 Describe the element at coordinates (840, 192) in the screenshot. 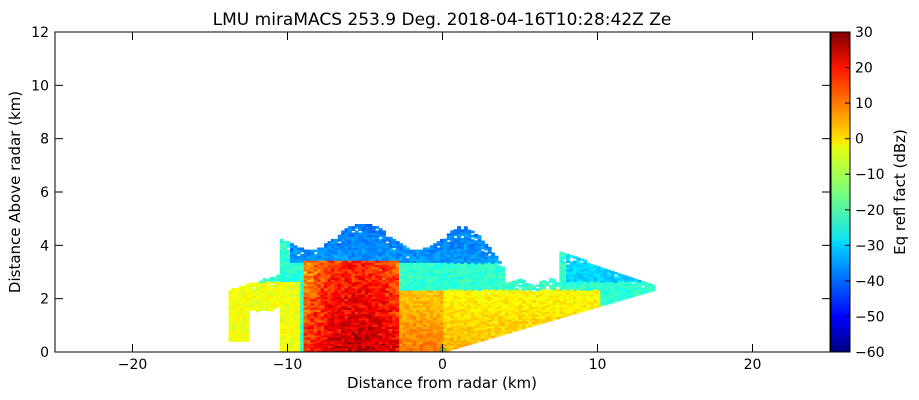

I see `colorbar-gradient` at that location.